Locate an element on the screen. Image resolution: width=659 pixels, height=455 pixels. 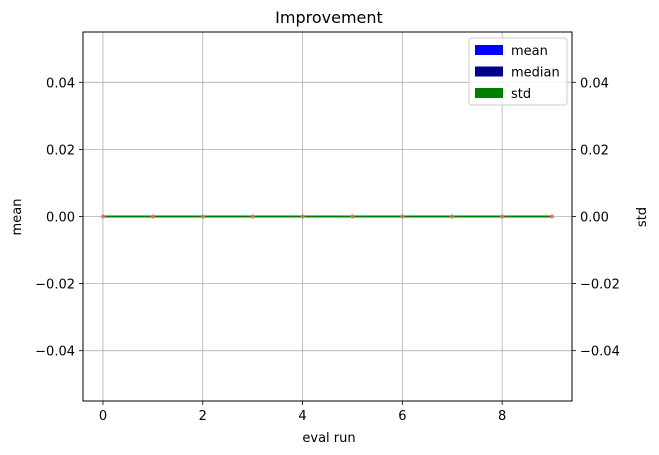
y-tick-label-right: 0.04 is located at coordinates (594, 83).